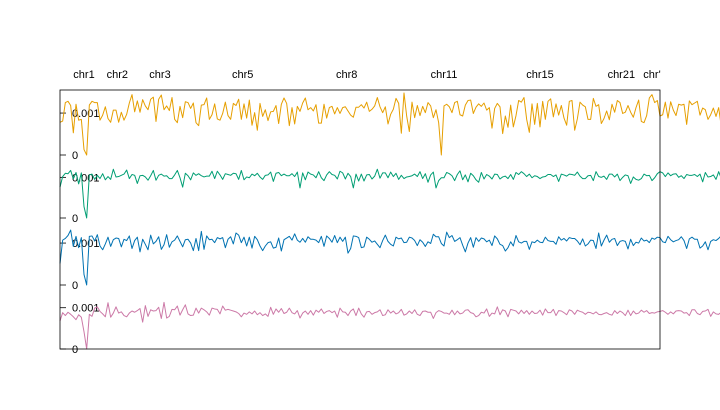 The image size is (720, 410). I want to click on chromosome-label: chr8, so click(346, 75).